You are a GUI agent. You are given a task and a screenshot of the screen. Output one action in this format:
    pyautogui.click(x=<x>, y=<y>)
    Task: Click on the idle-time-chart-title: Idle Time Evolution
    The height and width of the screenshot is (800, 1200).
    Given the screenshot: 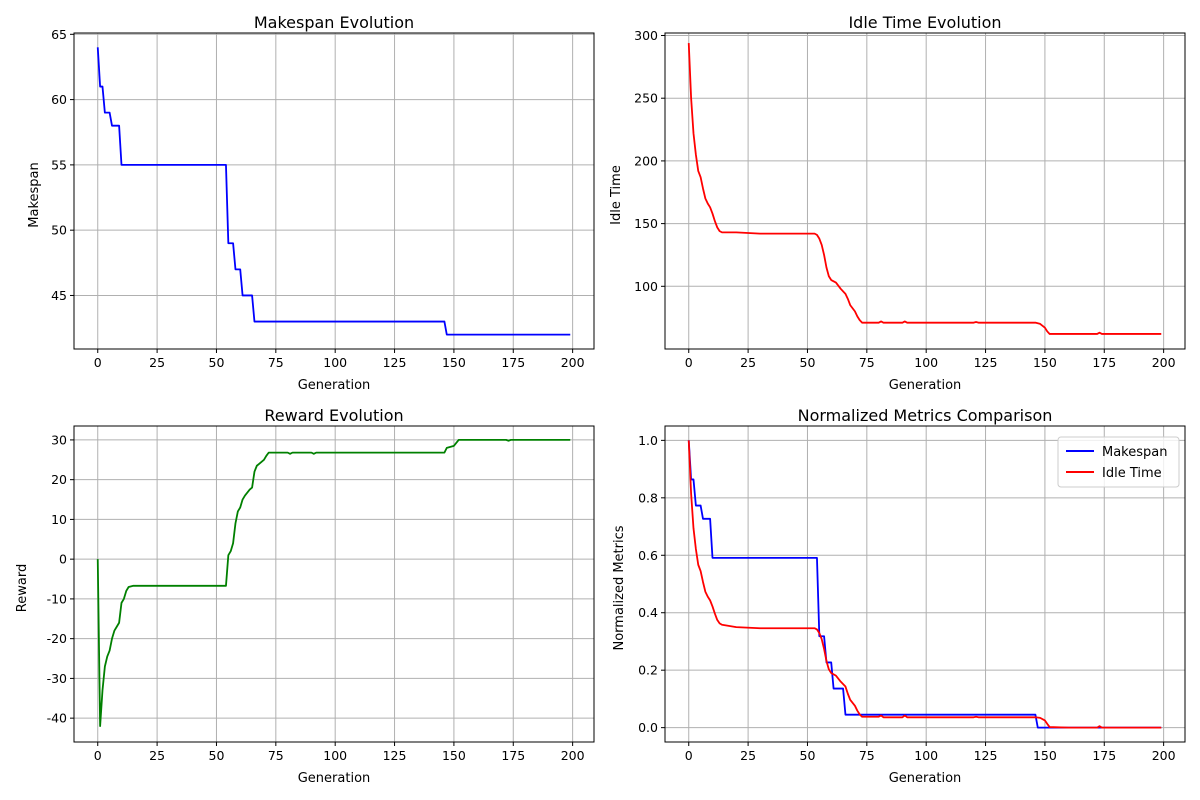 What is the action you would take?
    pyautogui.click(x=924, y=22)
    